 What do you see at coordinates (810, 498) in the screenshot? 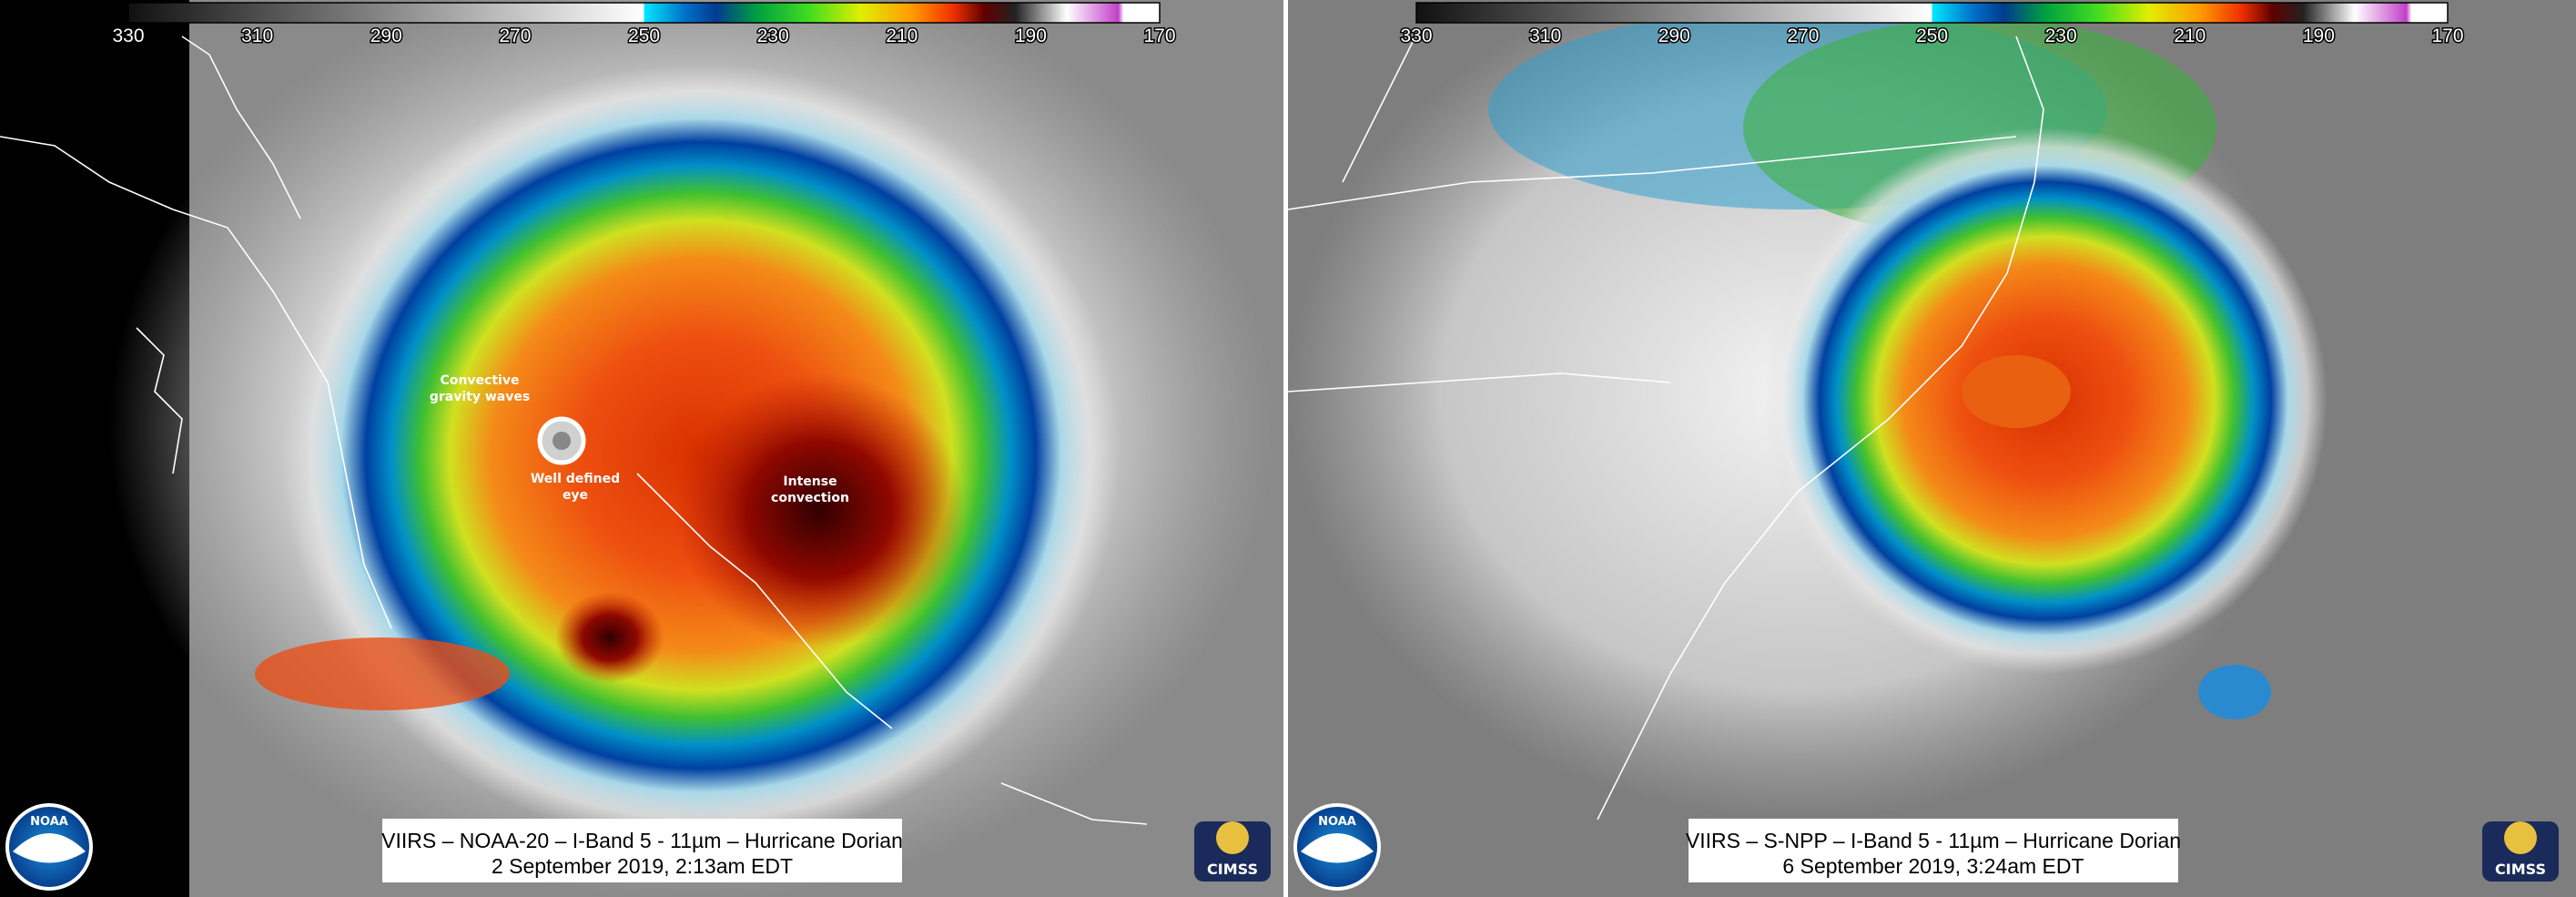
I see `annotation: convection` at bounding box center [810, 498].